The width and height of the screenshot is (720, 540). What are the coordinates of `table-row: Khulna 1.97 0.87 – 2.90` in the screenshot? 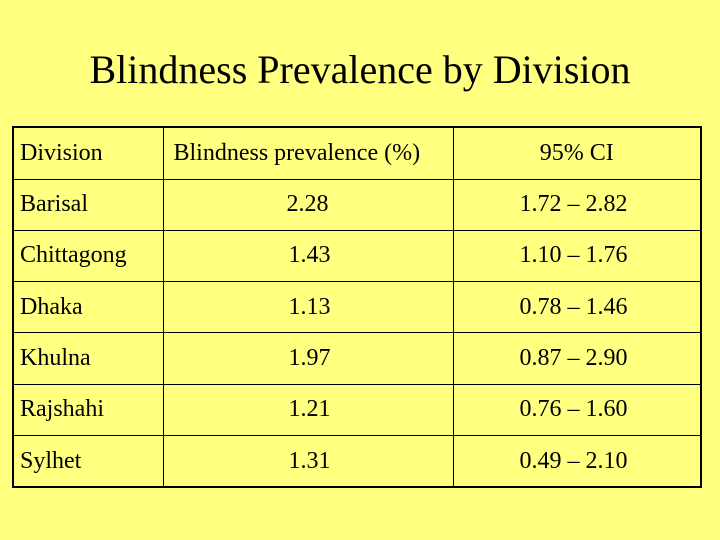 It's located at (357, 358).